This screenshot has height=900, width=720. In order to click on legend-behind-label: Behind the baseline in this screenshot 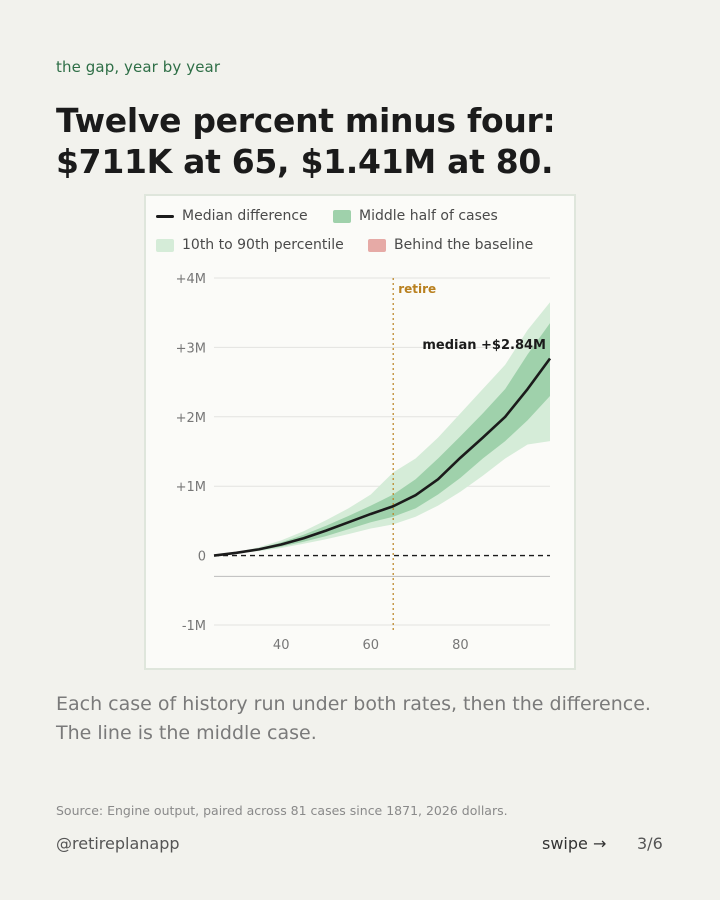, I will do `click(464, 245)`.